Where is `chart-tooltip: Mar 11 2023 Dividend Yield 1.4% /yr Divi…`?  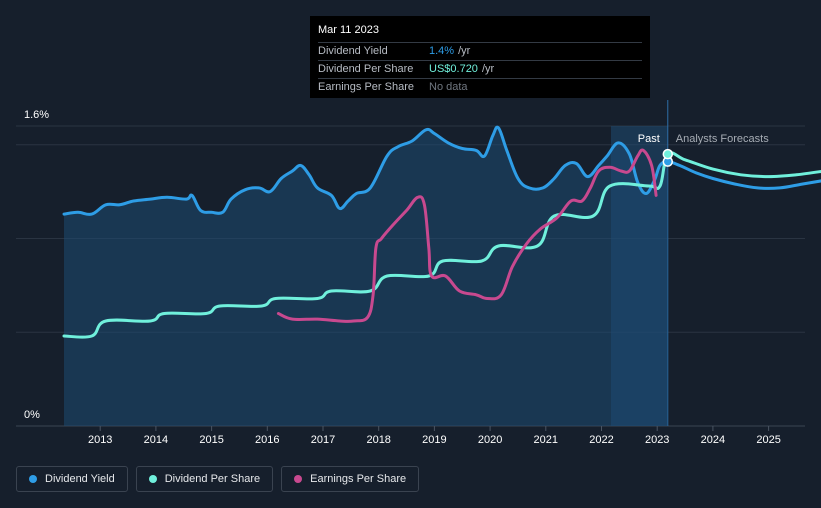 chart-tooltip: Mar 11 2023 Dividend Yield 1.4% /yr Divi… is located at coordinates (480, 57).